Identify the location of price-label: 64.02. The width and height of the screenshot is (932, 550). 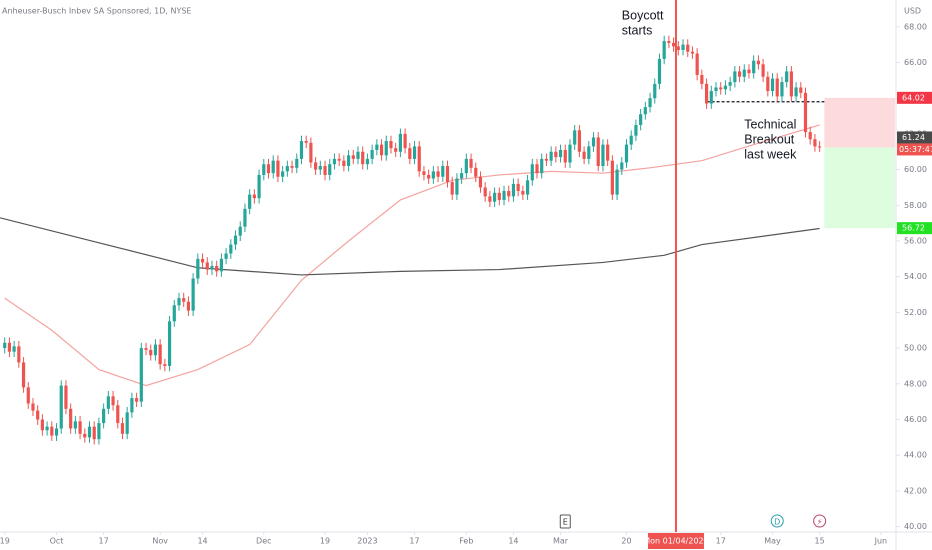
(913, 97).